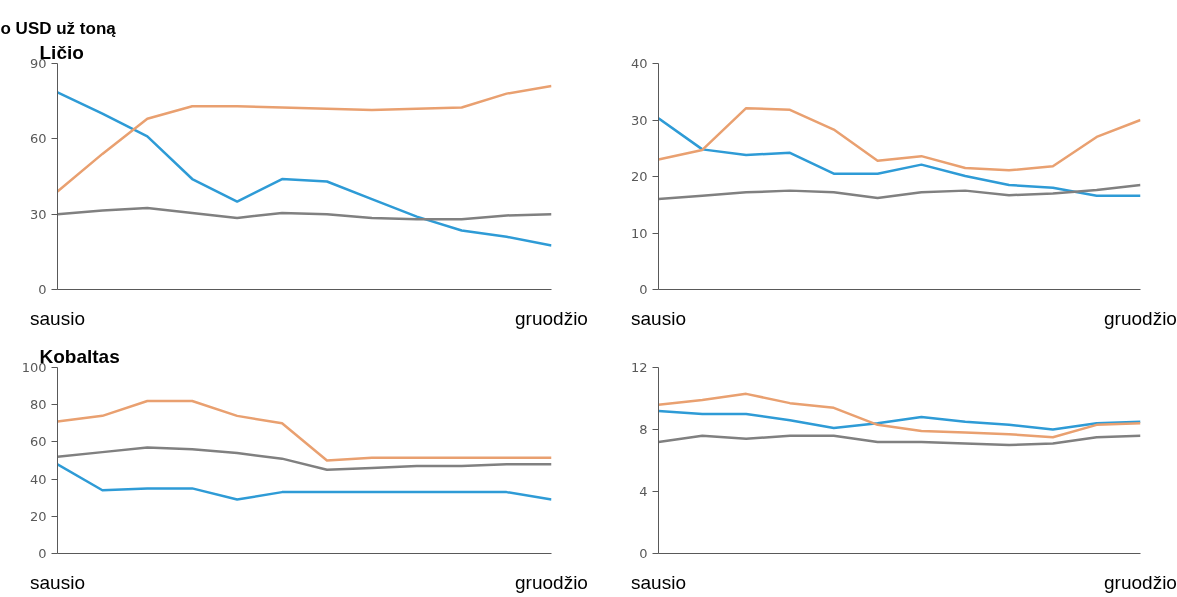  I want to click on y-tick-label: 12, so click(639, 367).